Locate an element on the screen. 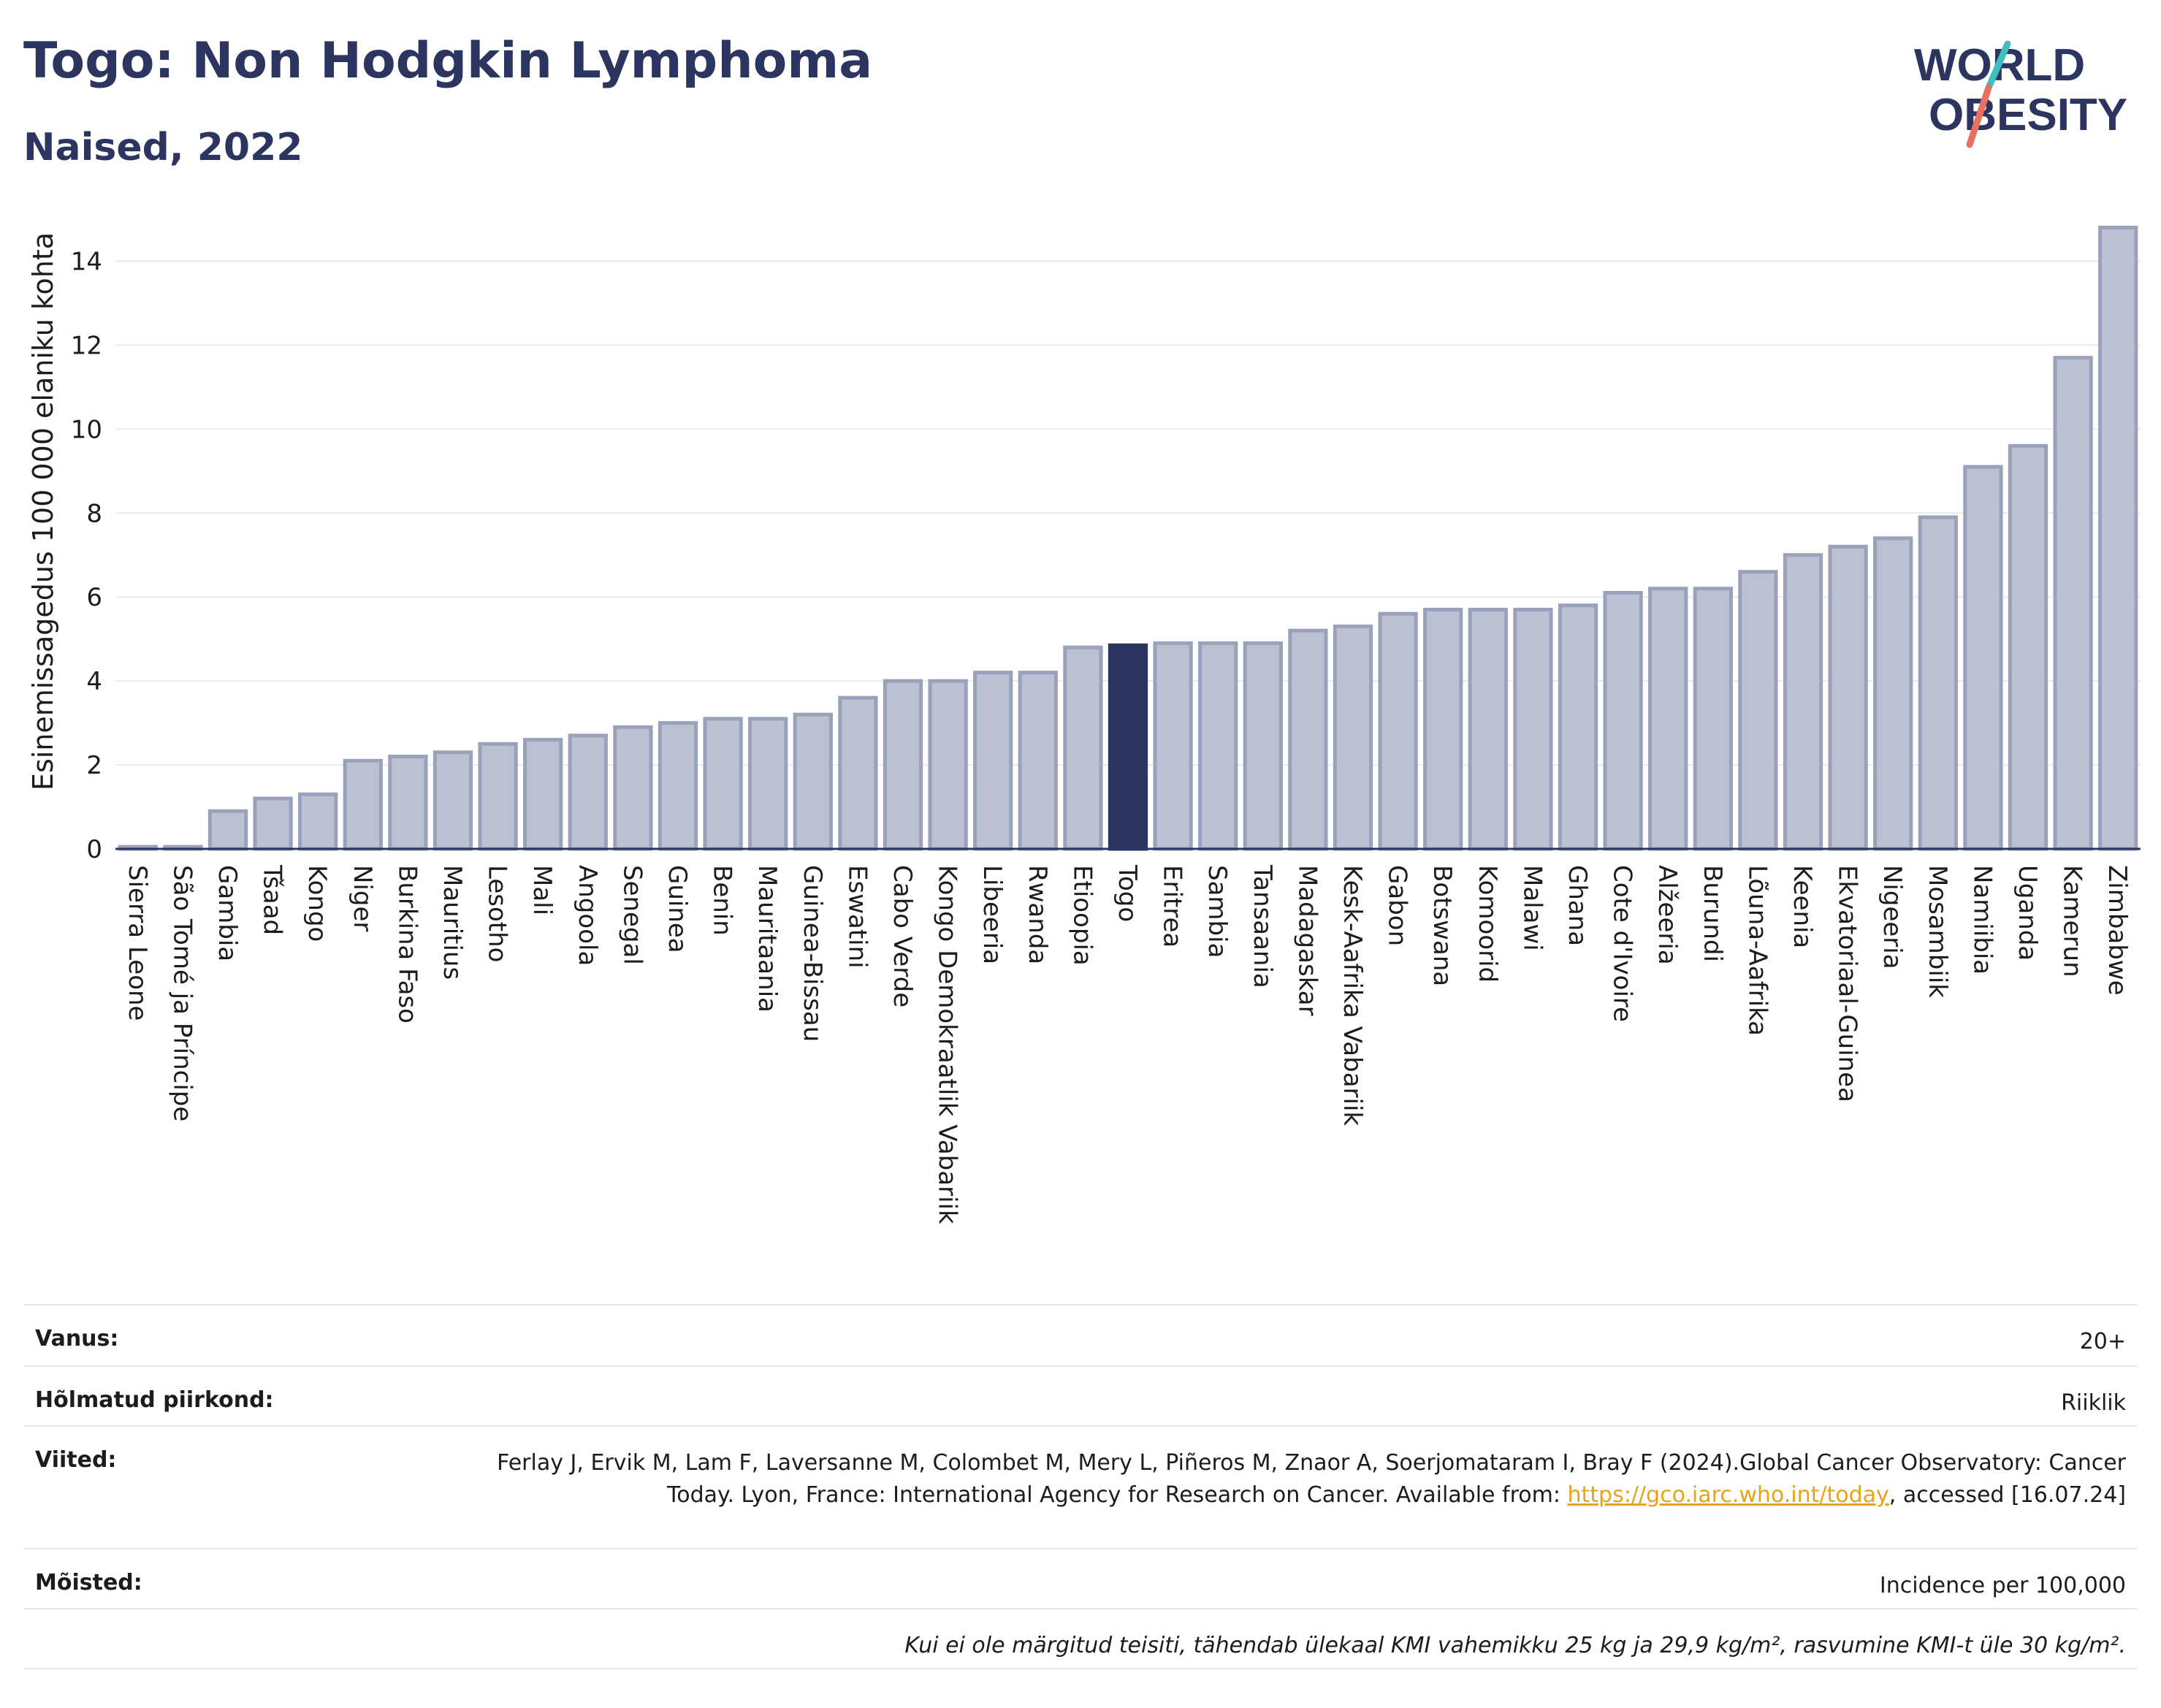 Image resolution: width=2161 pixels, height=1708 pixels. x-tick-label: Keenia is located at coordinates (1803, 906).